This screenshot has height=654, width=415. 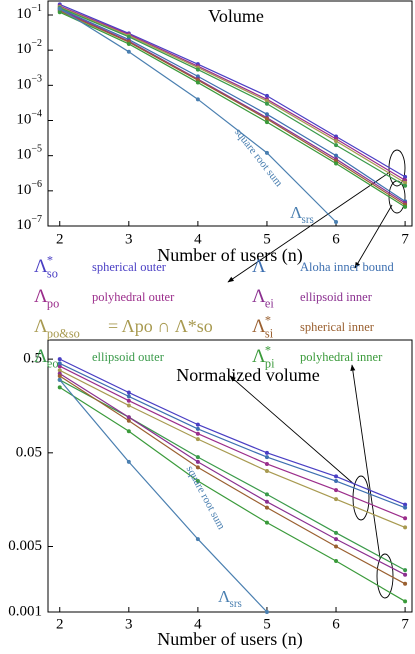 What do you see at coordinates (36, 43) in the screenshot?
I see `y-tick-exp: −2` at bounding box center [36, 43].